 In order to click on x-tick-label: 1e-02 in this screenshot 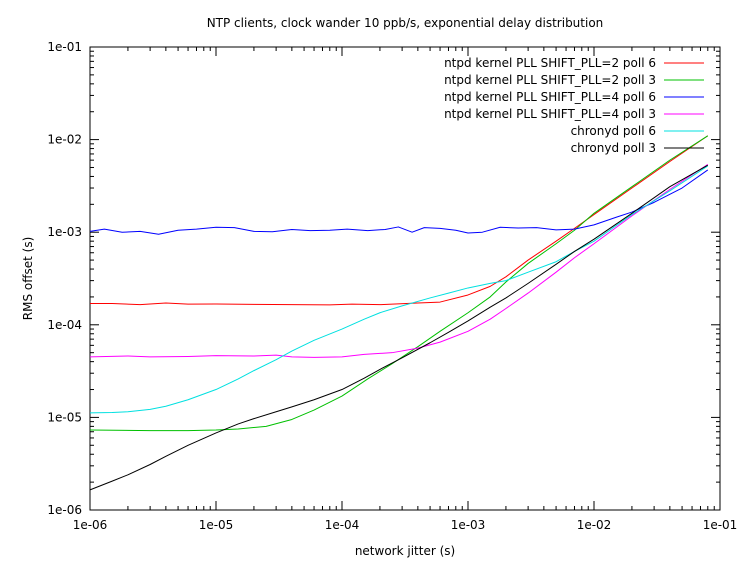, I will do `click(594, 525)`.